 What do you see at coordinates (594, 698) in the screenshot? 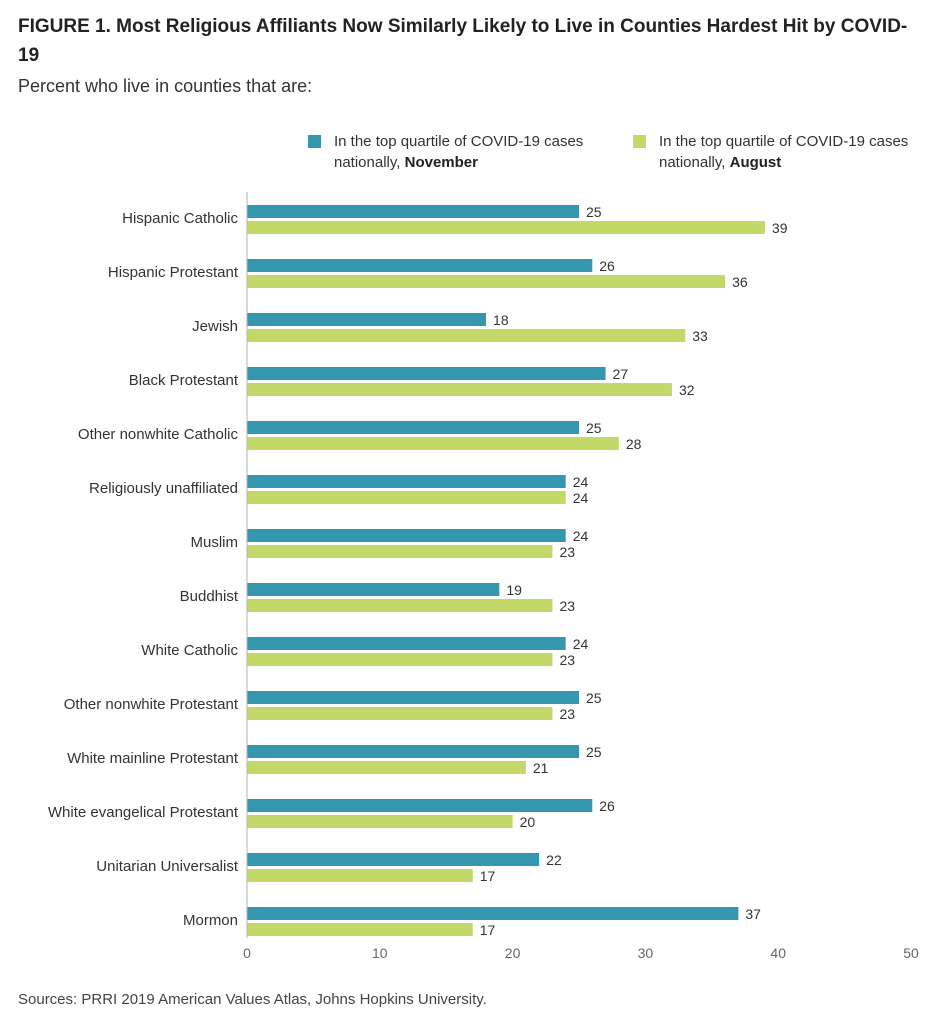
I see `data-label-other-nonwhite-protestant-november: 25` at bounding box center [594, 698].